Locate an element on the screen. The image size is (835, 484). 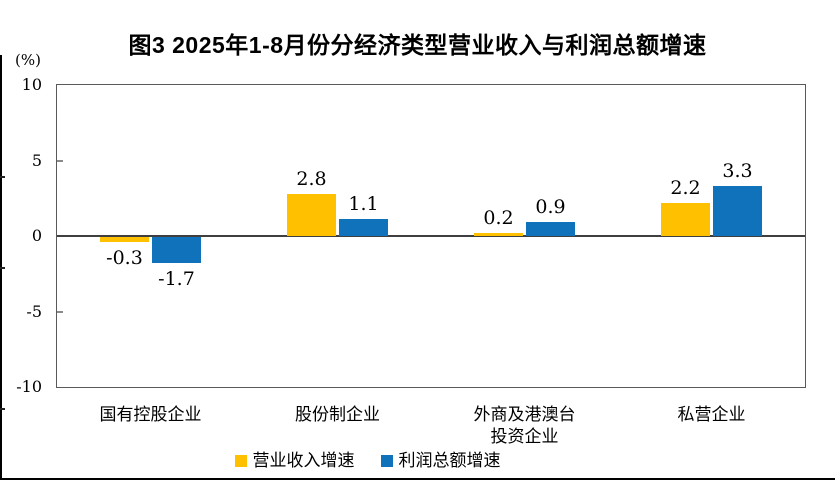
legend-item-1: 利润总额增速 is located at coordinates (440, 460).